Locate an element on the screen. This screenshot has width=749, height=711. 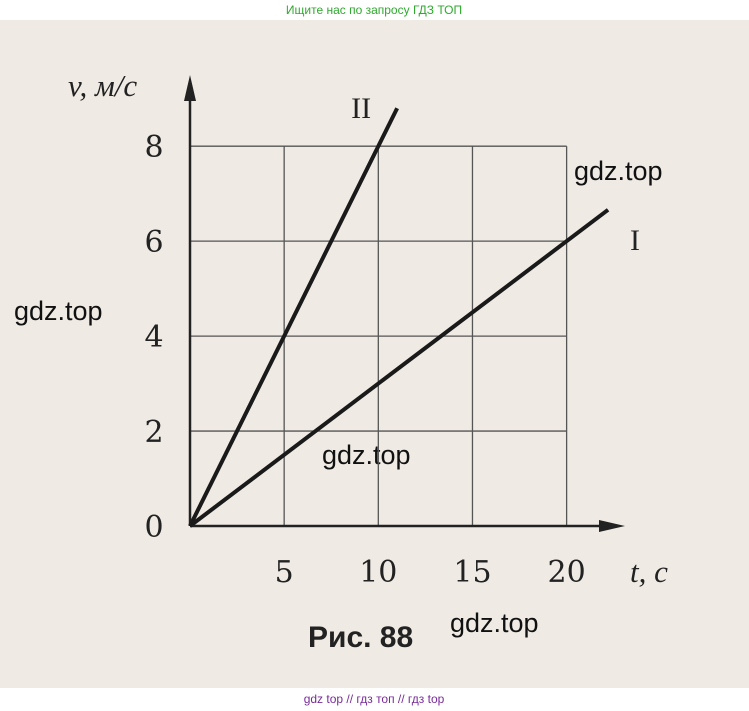
x-tick-label: 15 is located at coordinates (472, 572).